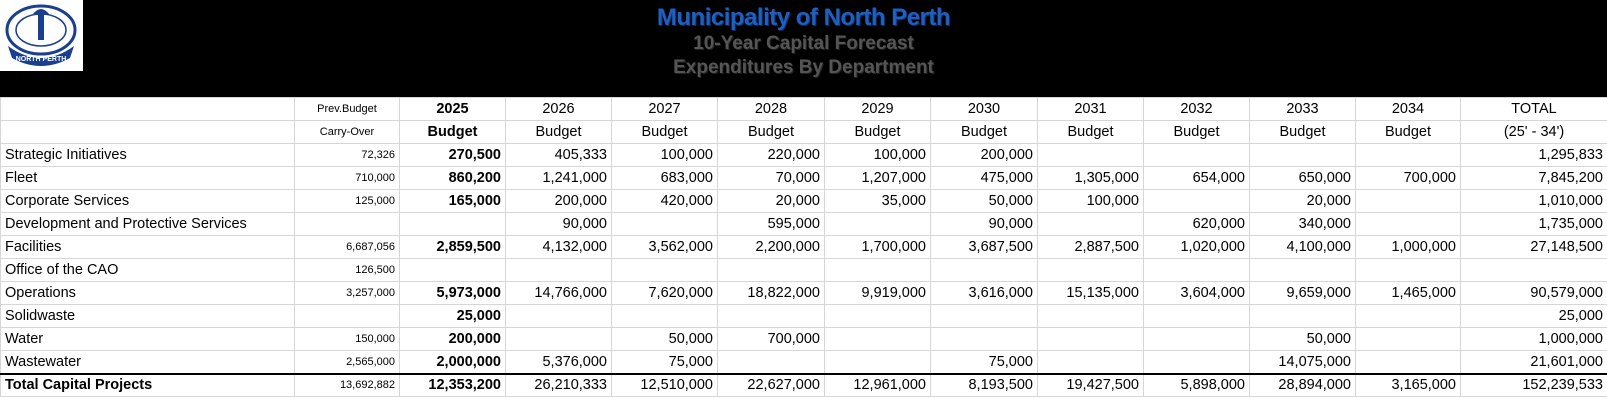 The image size is (1607, 418). Describe the element at coordinates (347, 132) in the screenshot. I see `column-header-cell: Carry-Over` at that location.